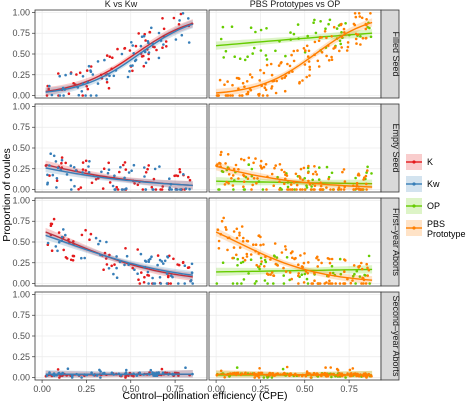 The image size is (474, 404). I want to click on legend-label: PBS Prototype, so click(446, 229).